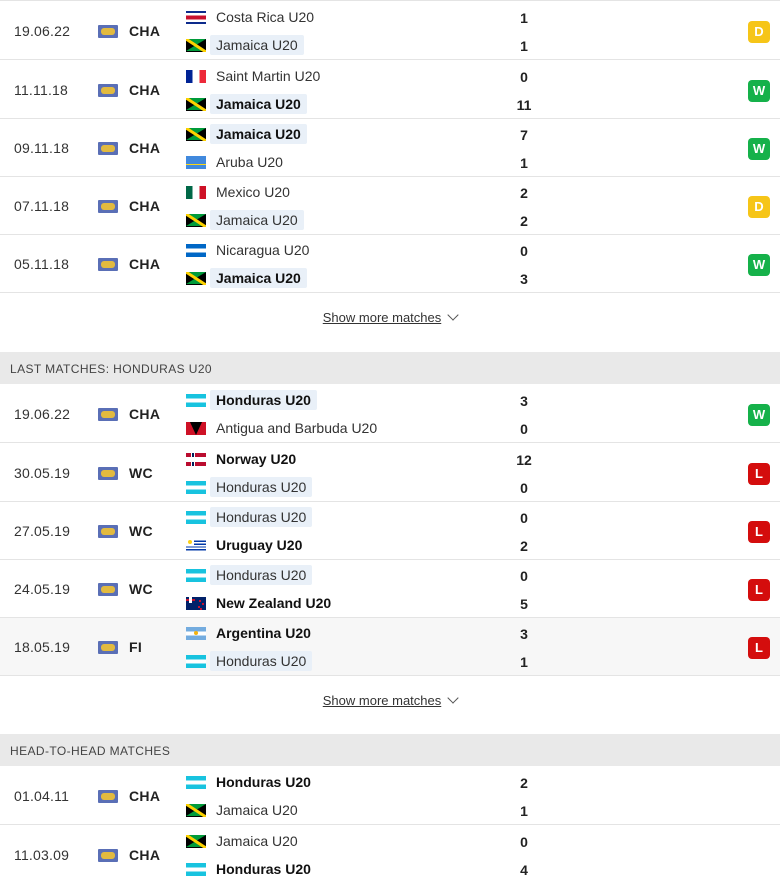 This screenshot has height=878, width=780. What do you see at coordinates (237, 162) in the screenshot?
I see `away-team: Aruba U20` at bounding box center [237, 162].